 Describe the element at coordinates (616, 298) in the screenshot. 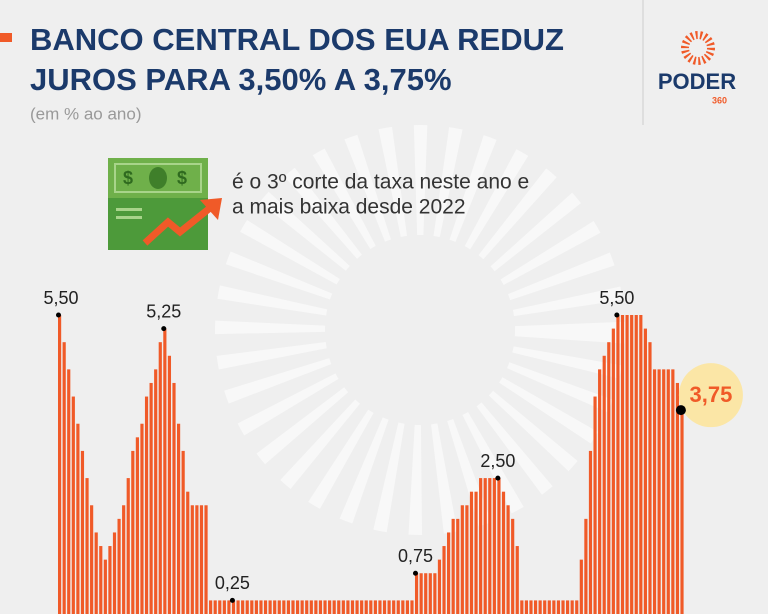

I see `value-label: 5,50` at that location.